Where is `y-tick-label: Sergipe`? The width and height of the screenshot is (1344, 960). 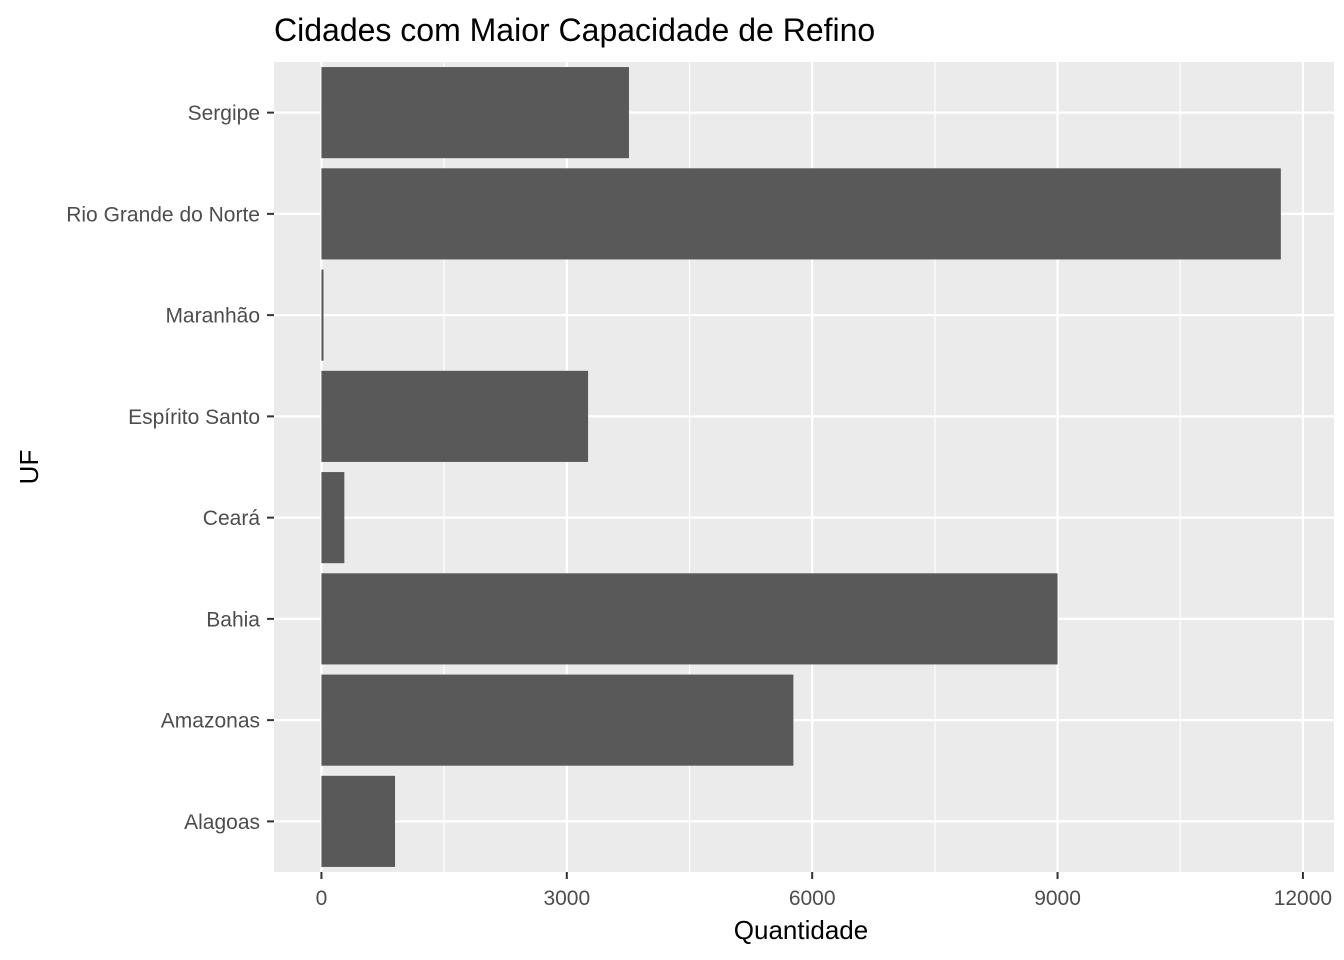 y-tick-label: Sergipe is located at coordinates (224, 113).